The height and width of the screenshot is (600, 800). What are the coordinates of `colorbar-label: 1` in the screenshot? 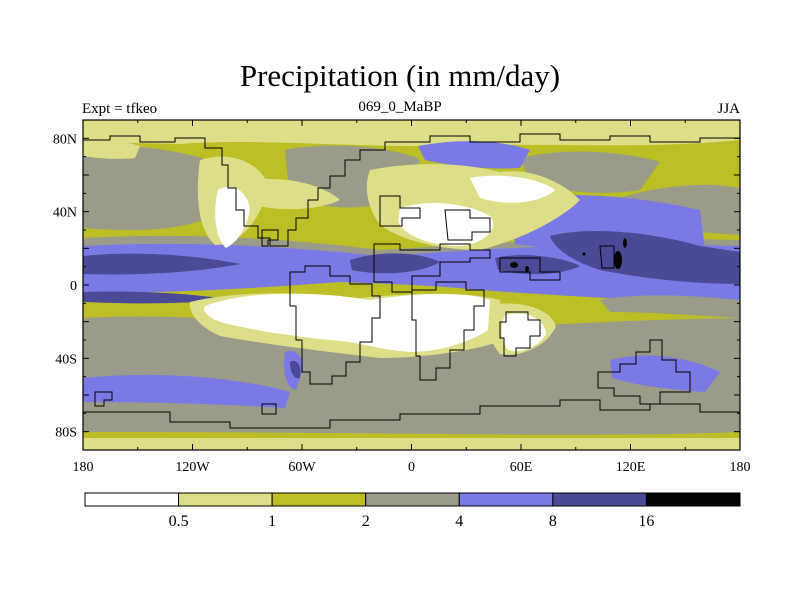 It's located at (272, 521).